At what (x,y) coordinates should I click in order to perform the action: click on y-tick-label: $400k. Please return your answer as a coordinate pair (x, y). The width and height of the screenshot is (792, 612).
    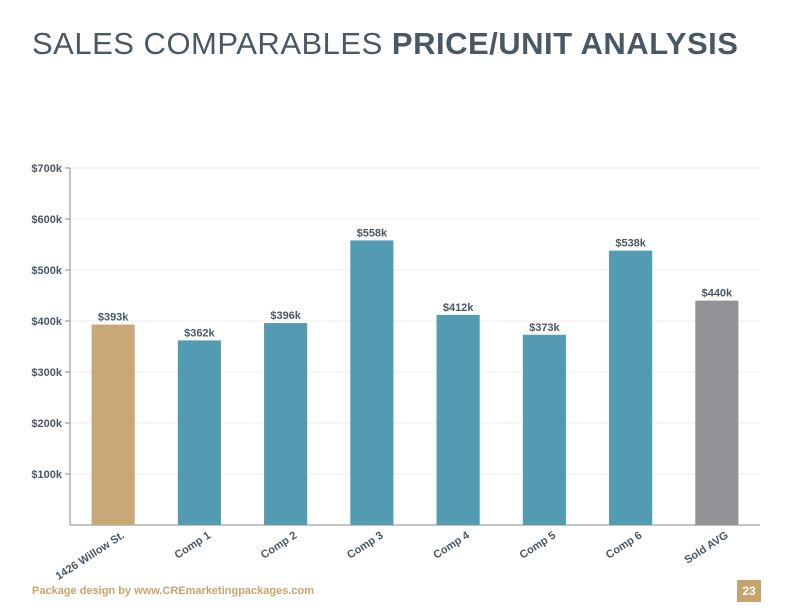
    Looking at the image, I should click on (46, 322).